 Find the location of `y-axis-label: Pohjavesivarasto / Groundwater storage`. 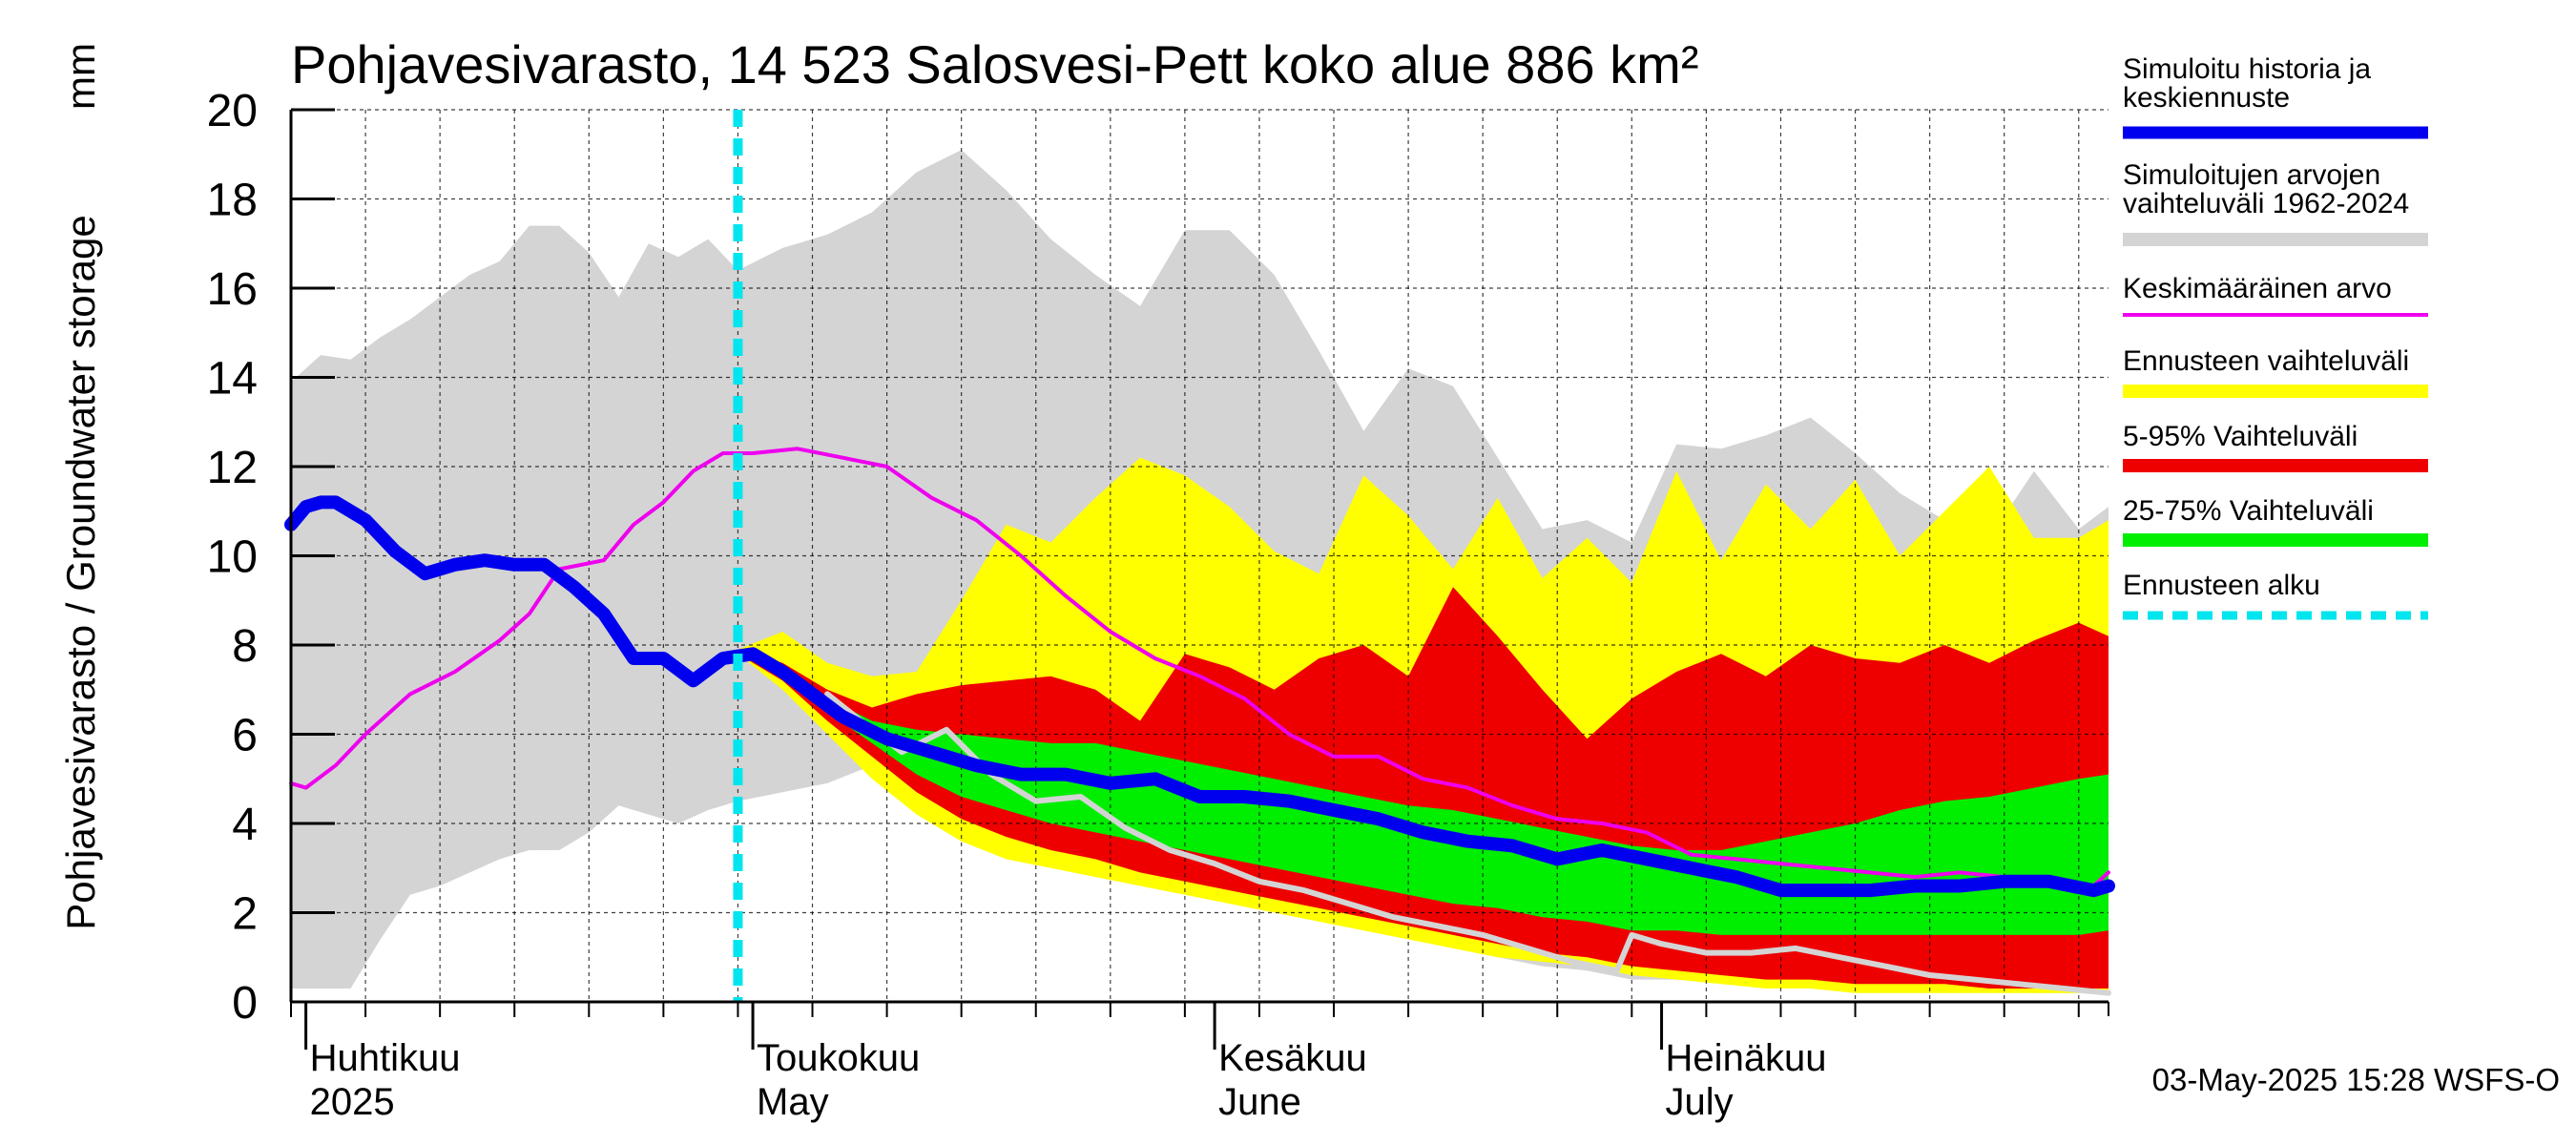

y-axis-label: Pohjavesivarasto / Groundwater storage is located at coordinates (80, 572).